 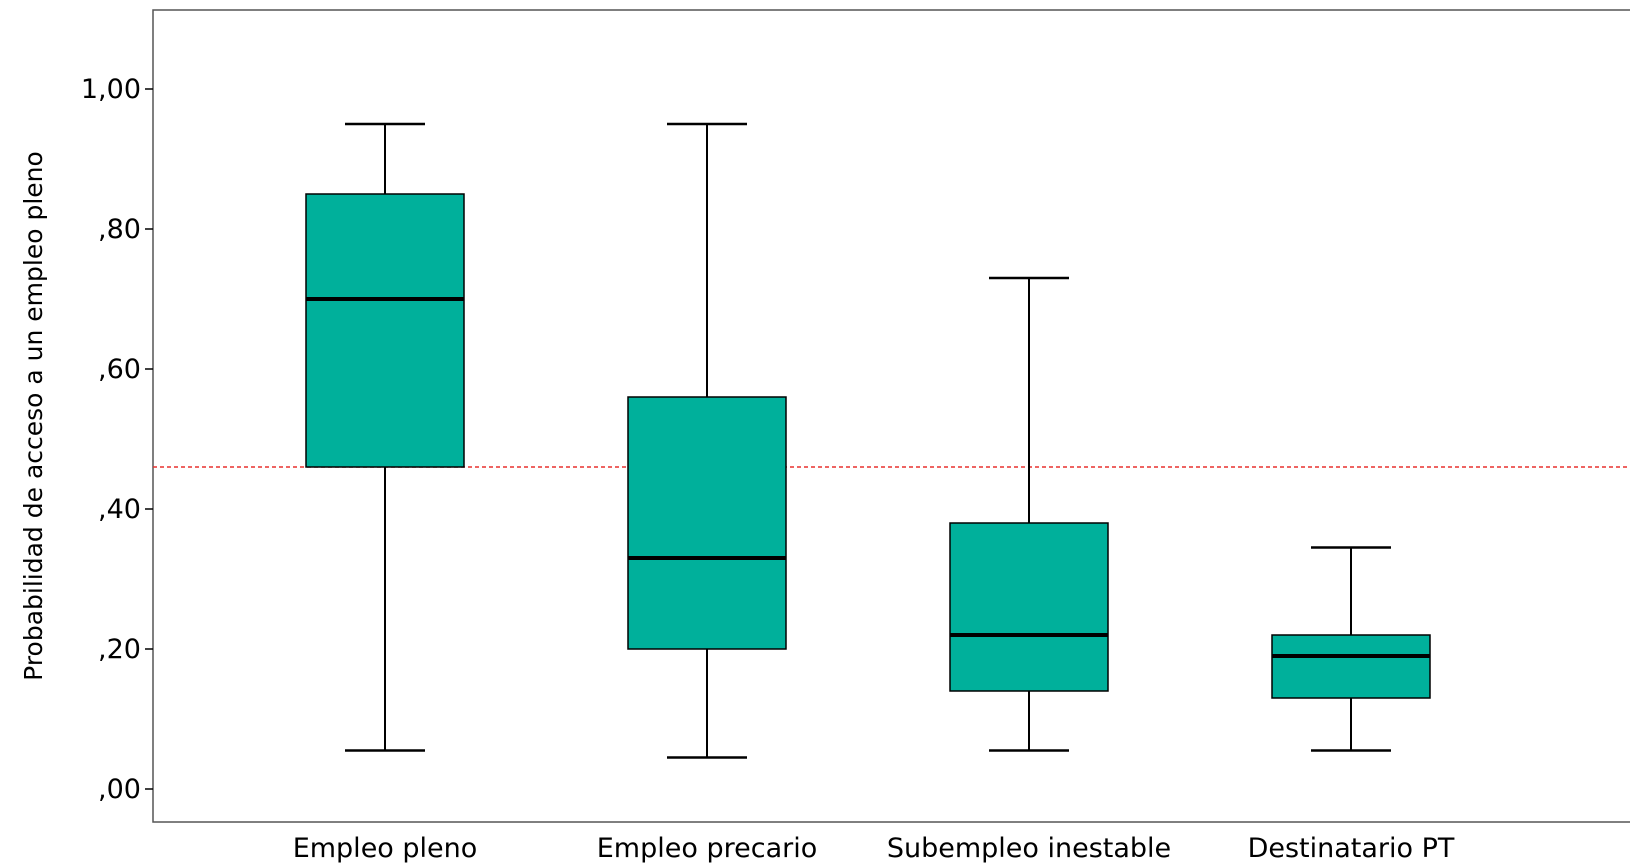 What do you see at coordinates (707, 848) in the screenshot?
I see `x-category-label: Empleo precario` at bounding box center [707, 848].